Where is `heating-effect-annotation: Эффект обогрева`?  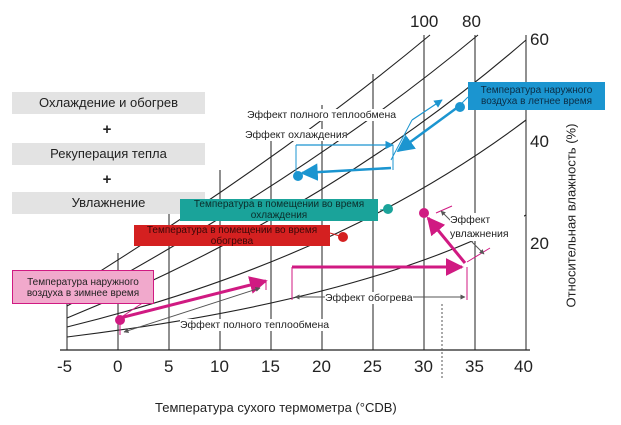 heating-effect-annotation: Эффект обогрева is located at coordinates (369, 298).